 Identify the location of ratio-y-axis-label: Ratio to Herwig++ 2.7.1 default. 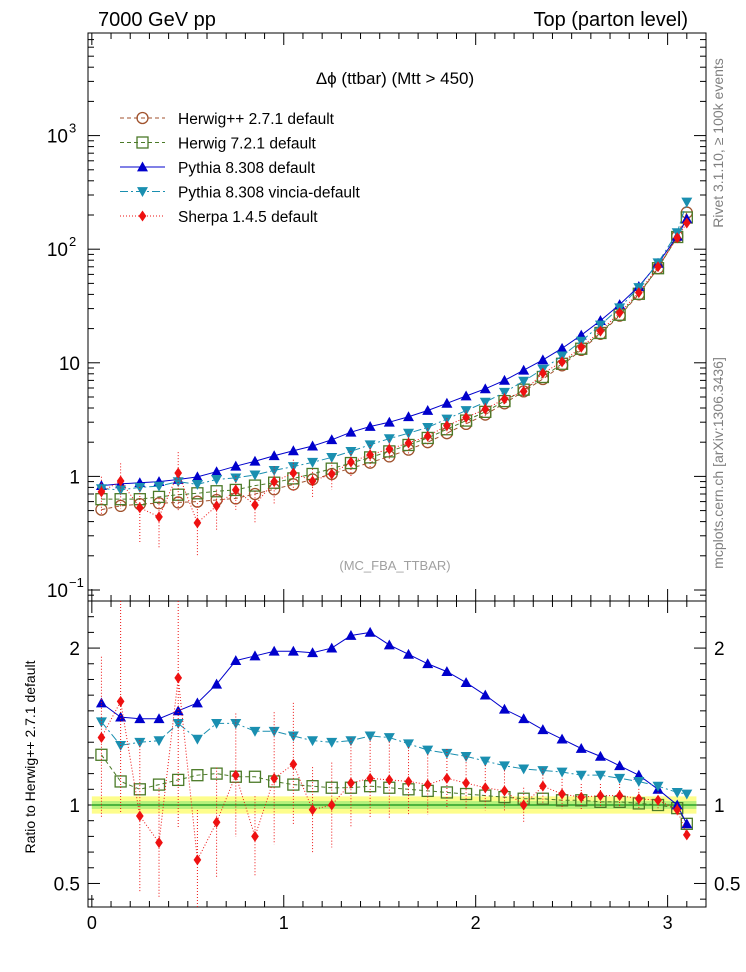
(30, 756).